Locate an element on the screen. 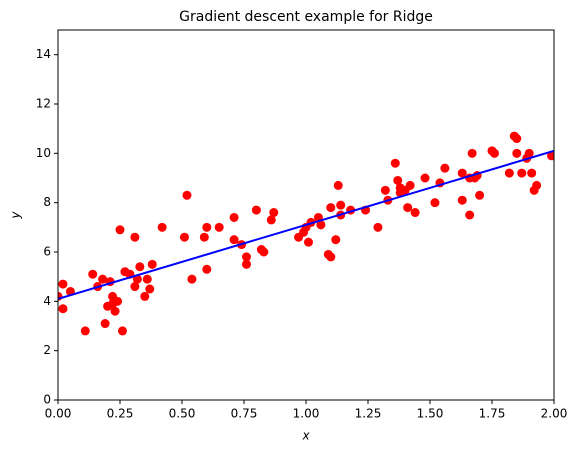 The image size is (579, 457). x-tick-label: 0.75 is located at coordinates (244, 414).